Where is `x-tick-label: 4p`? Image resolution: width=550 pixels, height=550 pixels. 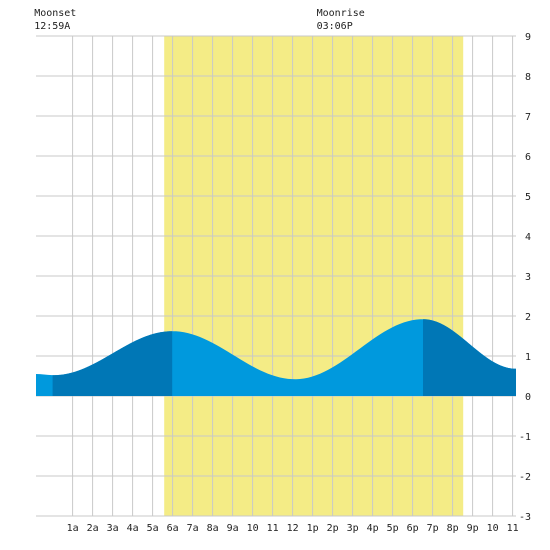
x-tick-label: 4p is located at coordinates (373, 528).